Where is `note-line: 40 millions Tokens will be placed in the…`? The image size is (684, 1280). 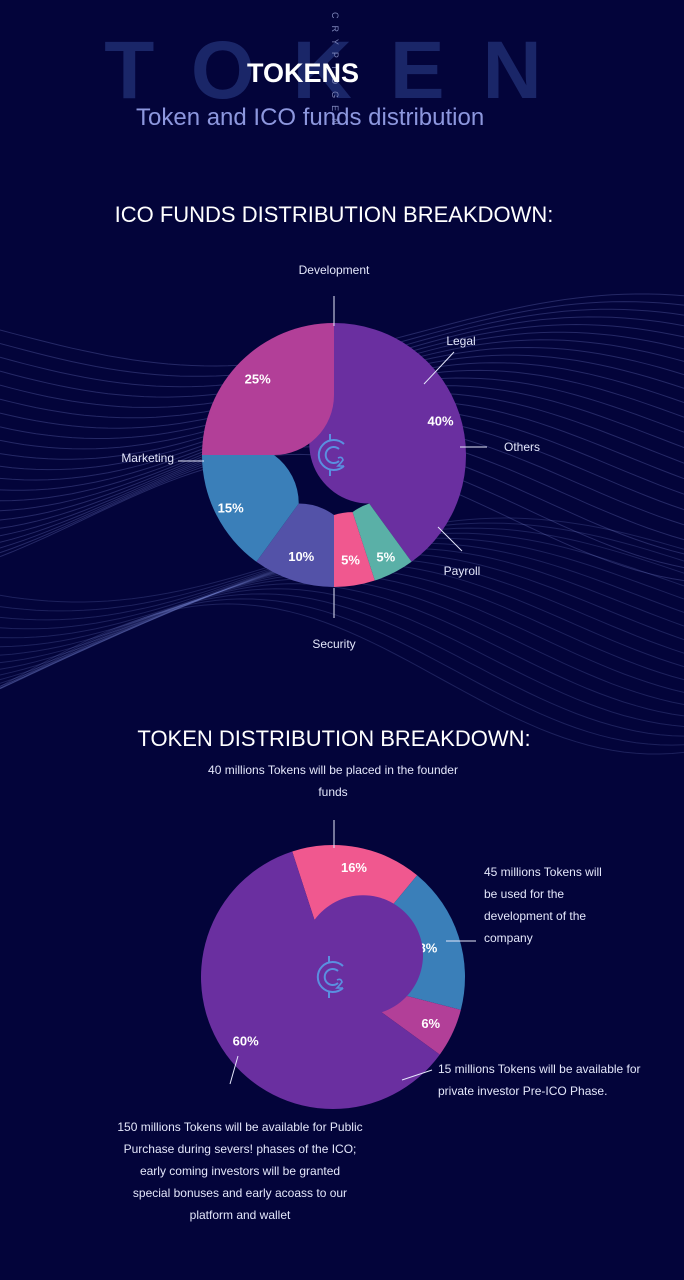 note-line: 40 millions Tokens will be placed in the… is located at coordinates (333, 770).